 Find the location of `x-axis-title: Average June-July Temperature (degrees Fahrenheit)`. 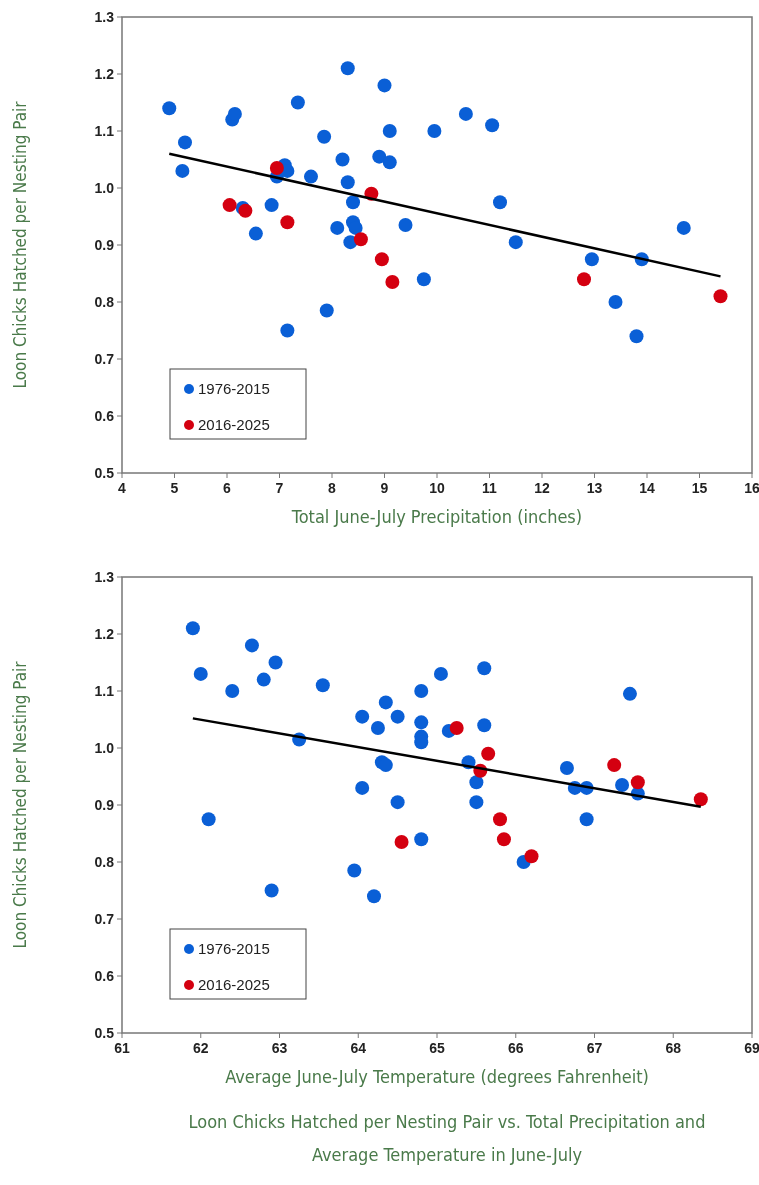

x-axis-title: Average June-July Temperature (degrees Fahrenheit) is located at coordinates (437, 1076).